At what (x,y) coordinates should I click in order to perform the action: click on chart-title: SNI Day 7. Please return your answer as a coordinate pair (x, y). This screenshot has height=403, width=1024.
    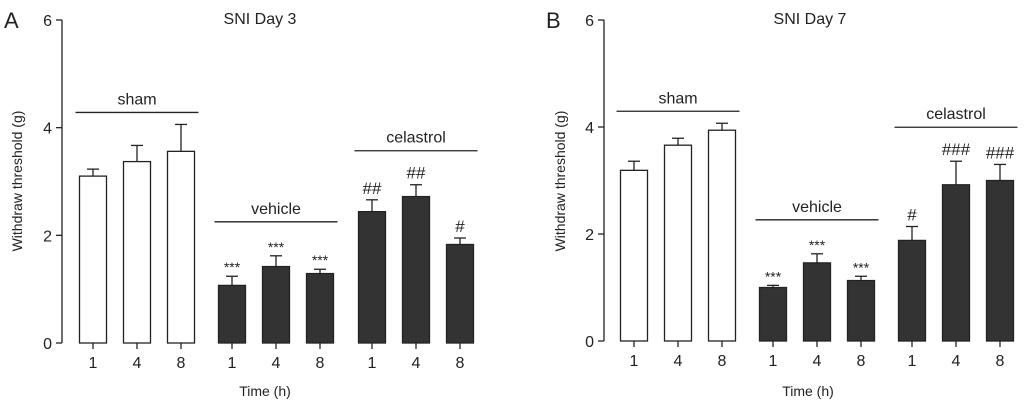
    Looking at the image, I should click on (810, 19).